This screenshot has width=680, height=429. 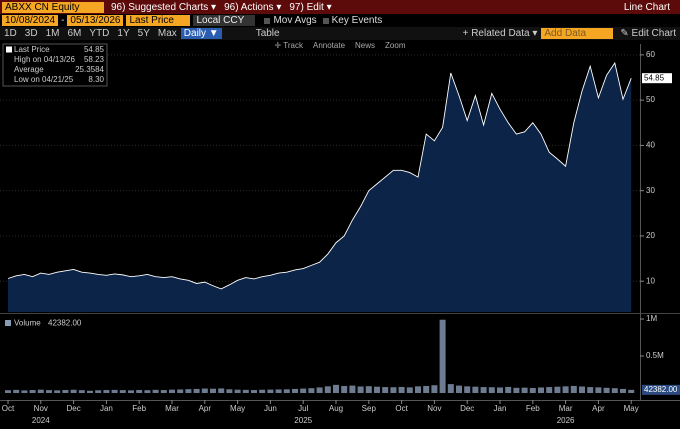 What do you see at coordinates (96, 79) in the screenshot?
I see `stat-value: 8.30` at bounding box center [96, 79].